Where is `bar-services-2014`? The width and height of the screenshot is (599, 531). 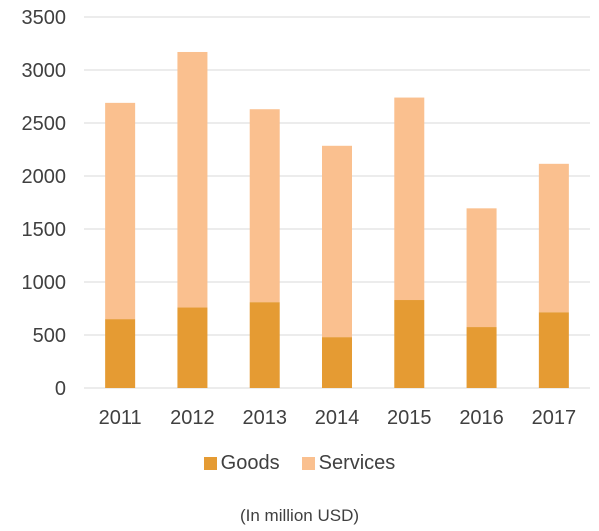
bar-services-2014 is located at coordinates (337, 241).